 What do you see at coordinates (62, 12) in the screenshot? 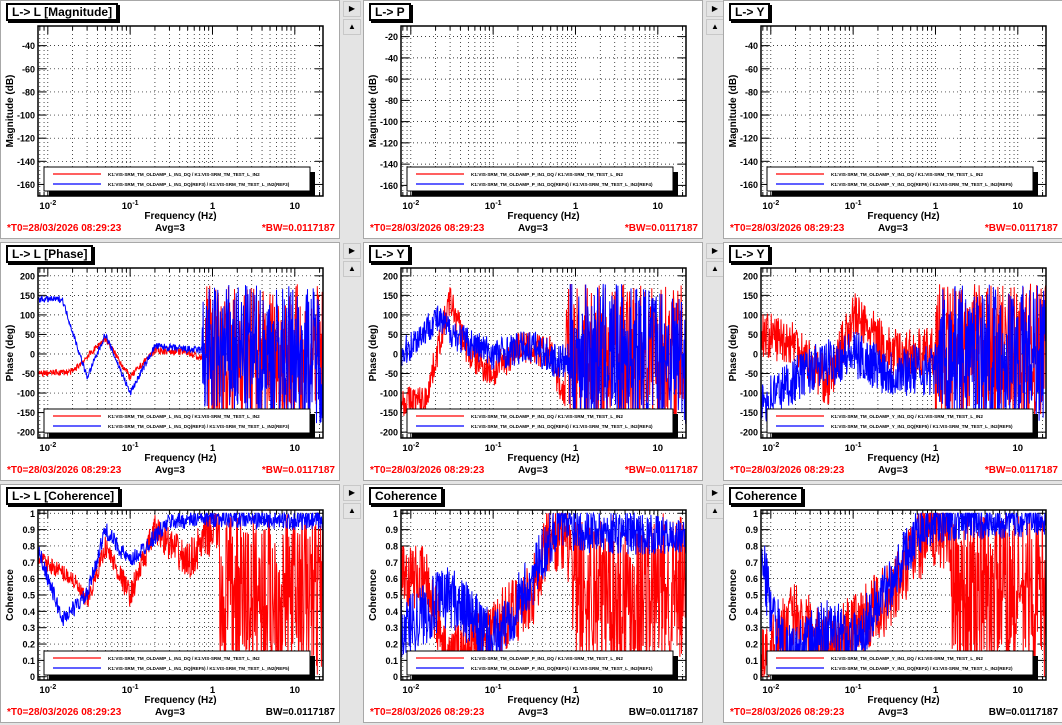
I see `plot-title: L-> L [Magnitude]` at bounding box center [62, 12].